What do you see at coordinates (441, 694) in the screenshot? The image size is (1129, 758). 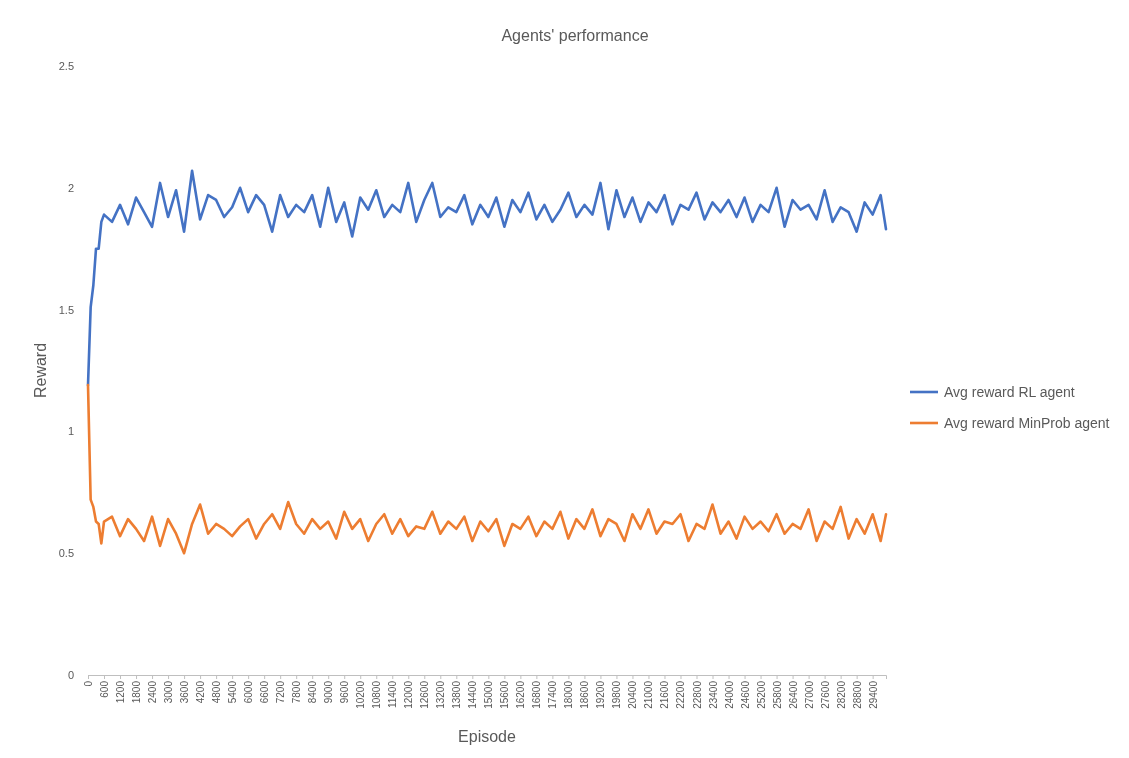 I see `x-tick-label: 13200` at bounding box center [441, 694].